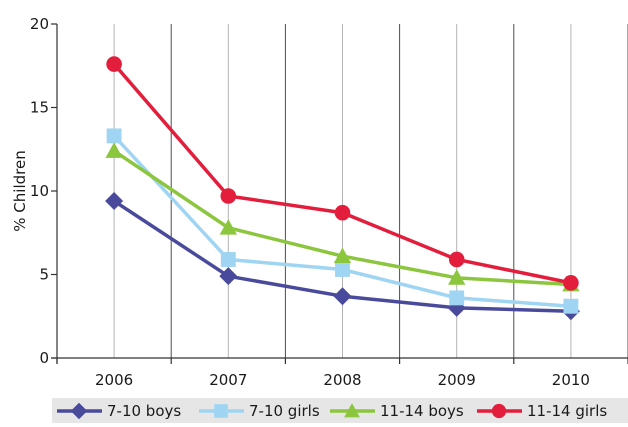 The image size is (628, 427). Describe the element at coordinates (342, 380) in the screenshot. I see `x-tick-label: 2008` at that location.